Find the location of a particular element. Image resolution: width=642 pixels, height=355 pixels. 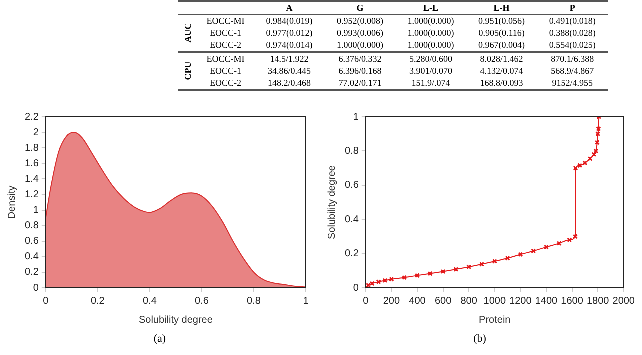

y-tick-label: 1.2 is located at coordinates (32, 194).